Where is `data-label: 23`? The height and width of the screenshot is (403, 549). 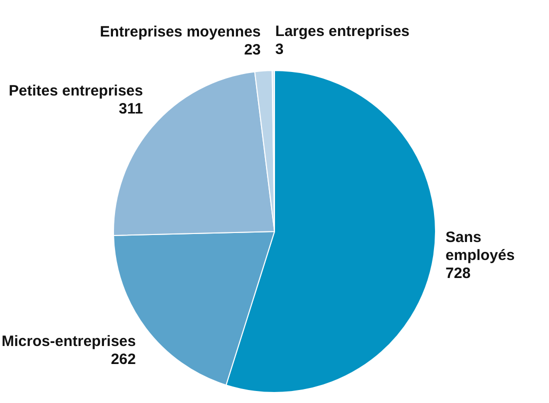 data-label: 23 is located at coordinates (252, 50).